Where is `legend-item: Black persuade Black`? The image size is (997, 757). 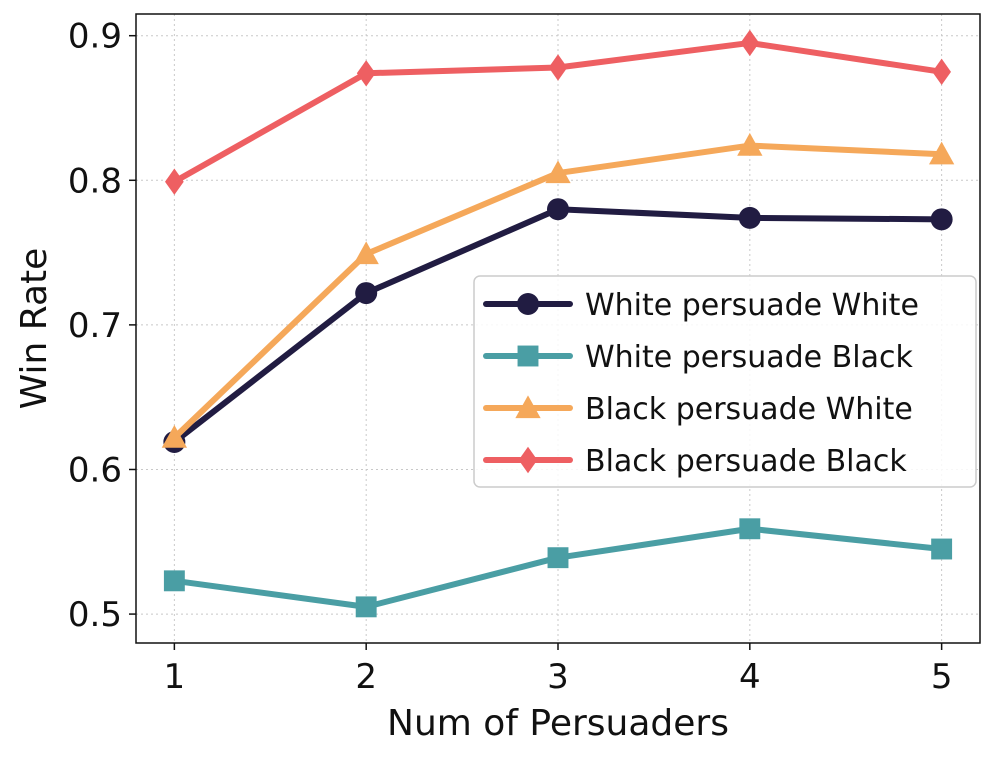 legend-item: Black persuade Black is located at coordinates (695, 461).